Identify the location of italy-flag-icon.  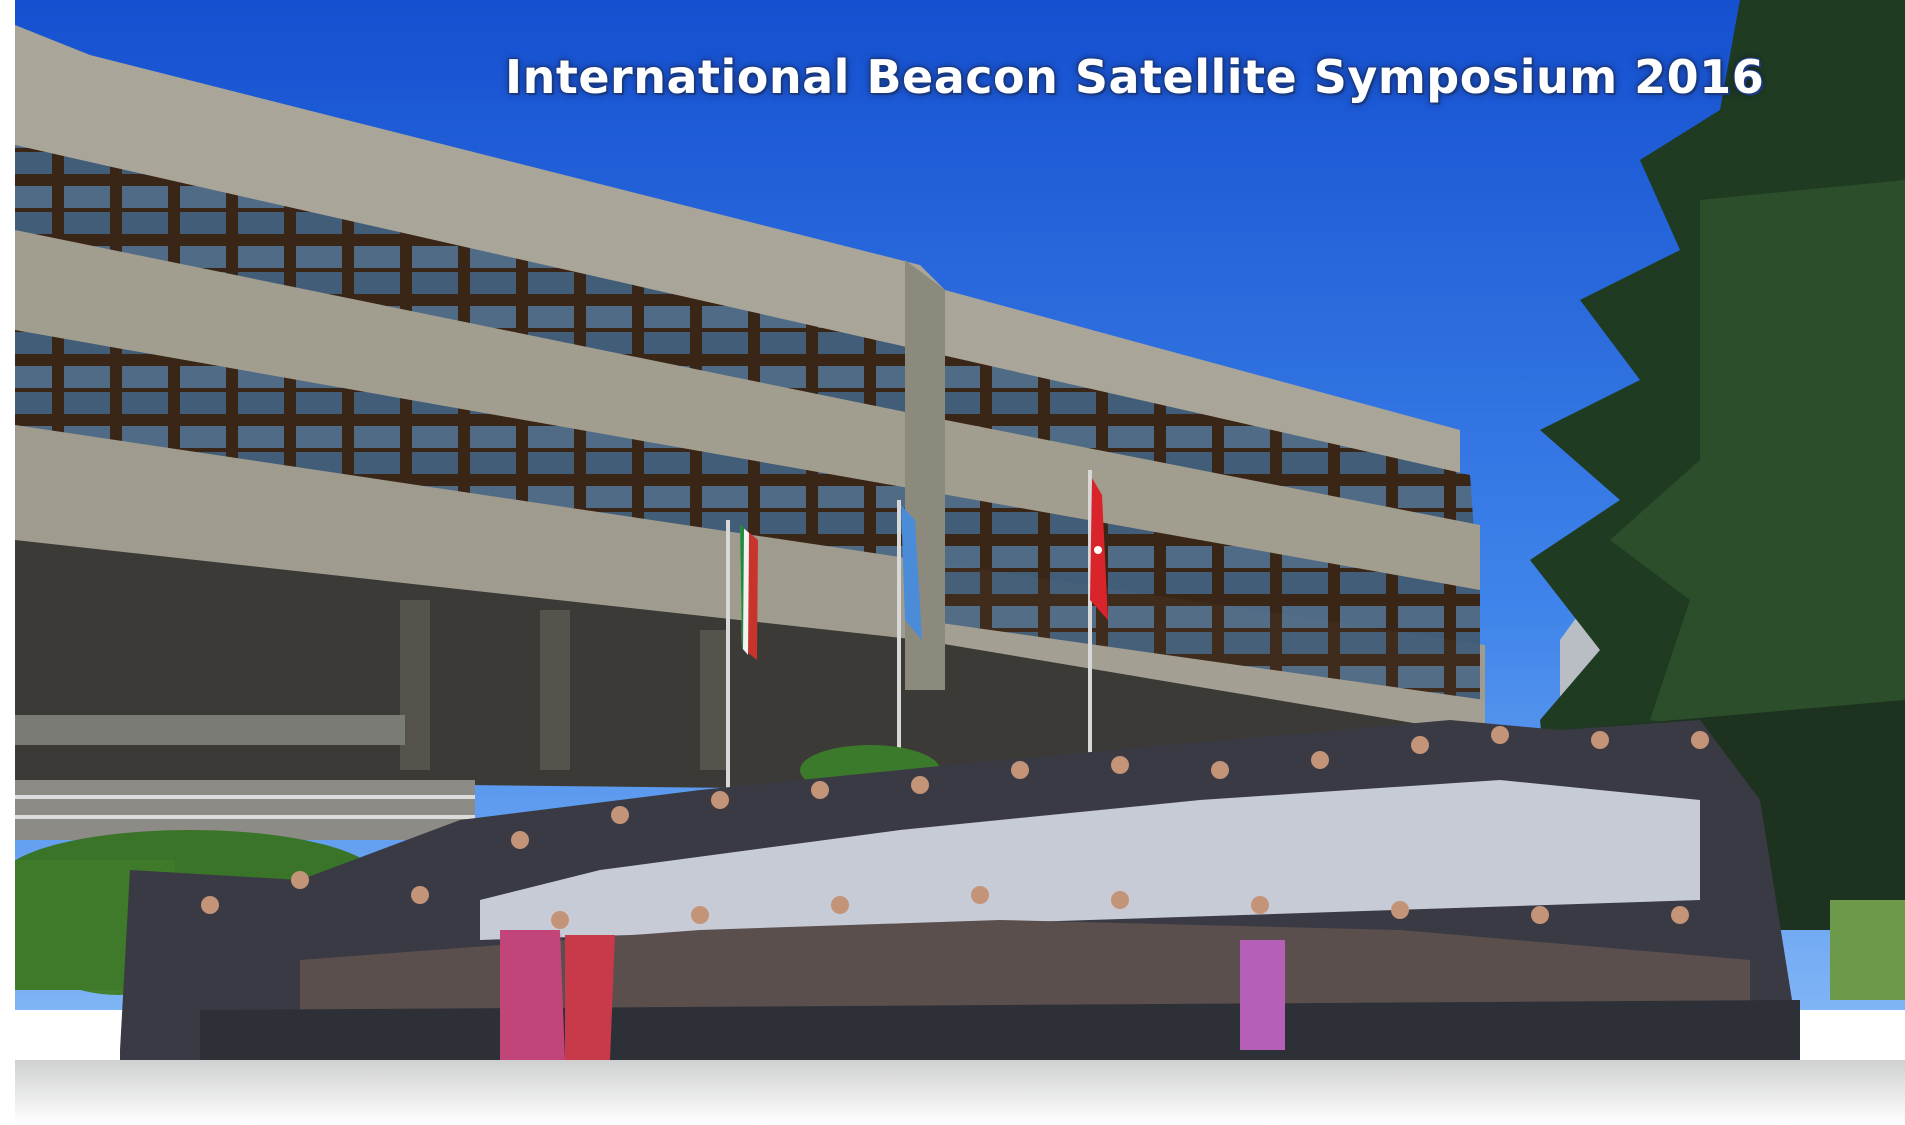
(749, 592).